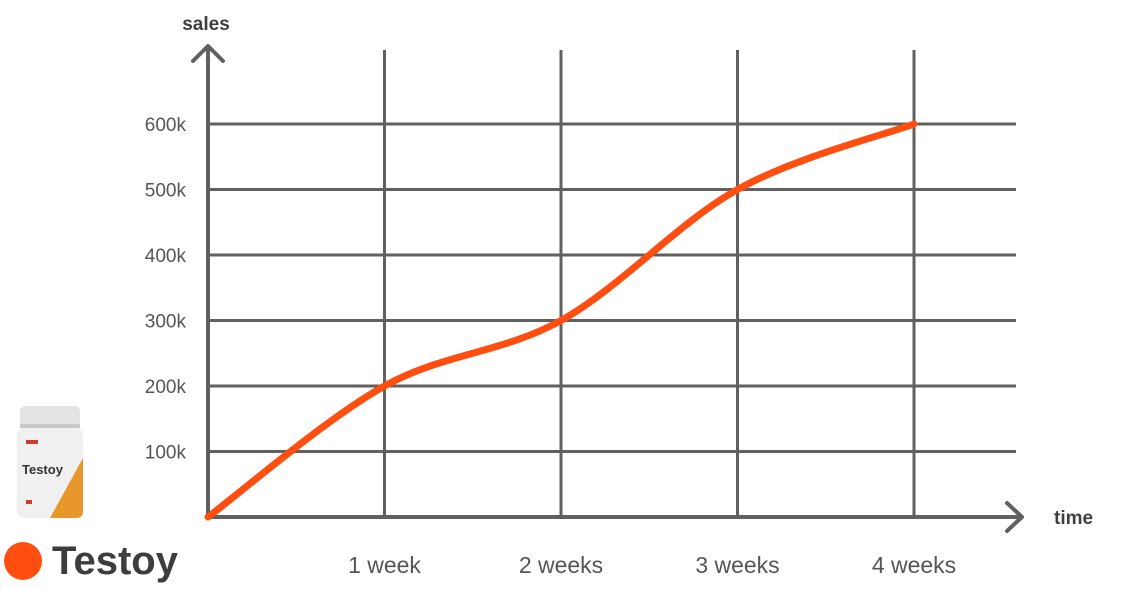 The width and height of the screenshot is (1136, 589). Describe the element at coordinates (206, 24) in the screenshot. I see `y-axis-title: sales` at that location.